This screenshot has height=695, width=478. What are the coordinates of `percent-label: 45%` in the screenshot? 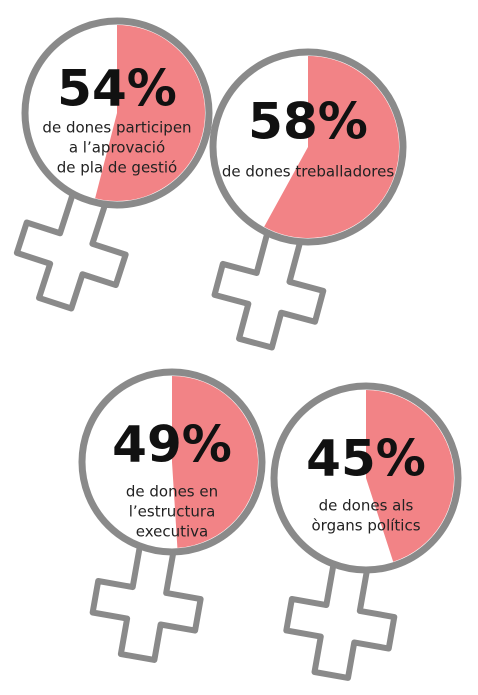 It's located at (366, 459).